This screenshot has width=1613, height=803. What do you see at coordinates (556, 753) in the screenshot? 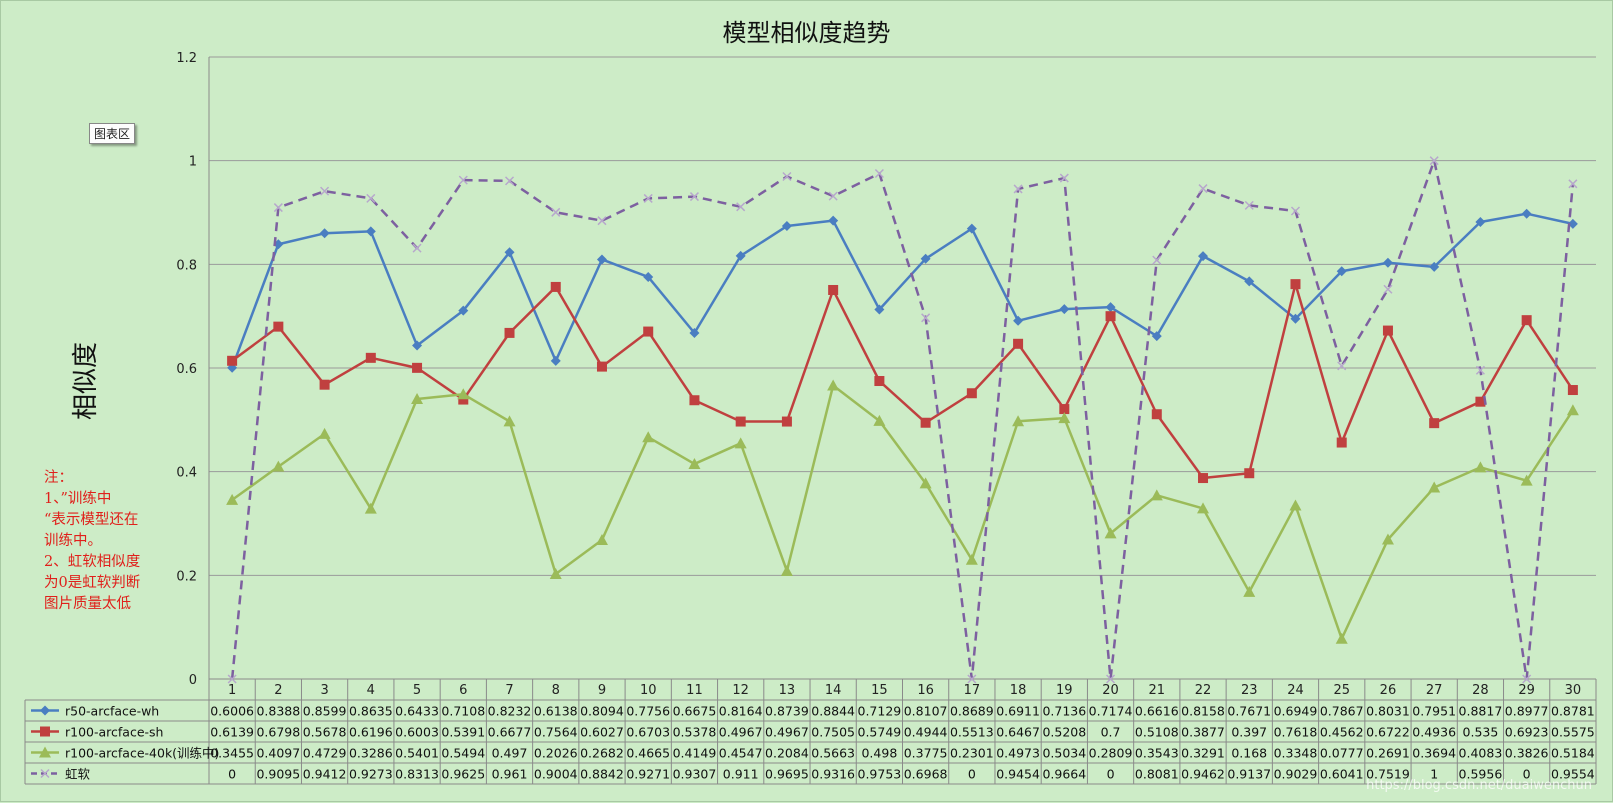
I see `data-label: 0.2026` at bounding box center [556, 753].